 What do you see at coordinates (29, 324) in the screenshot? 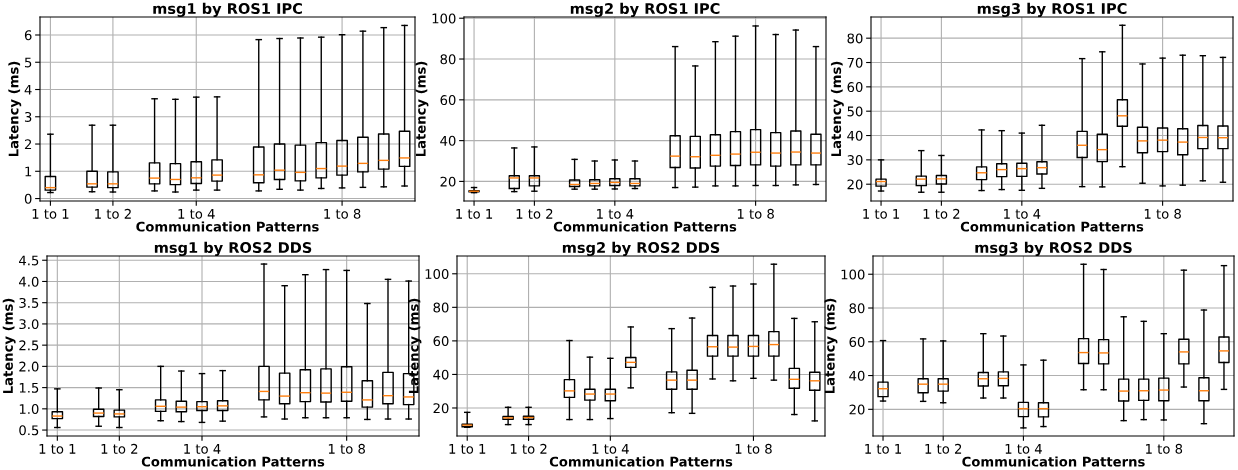
I see `y-tick-label: 3.0` at bounding box center [29, 324].